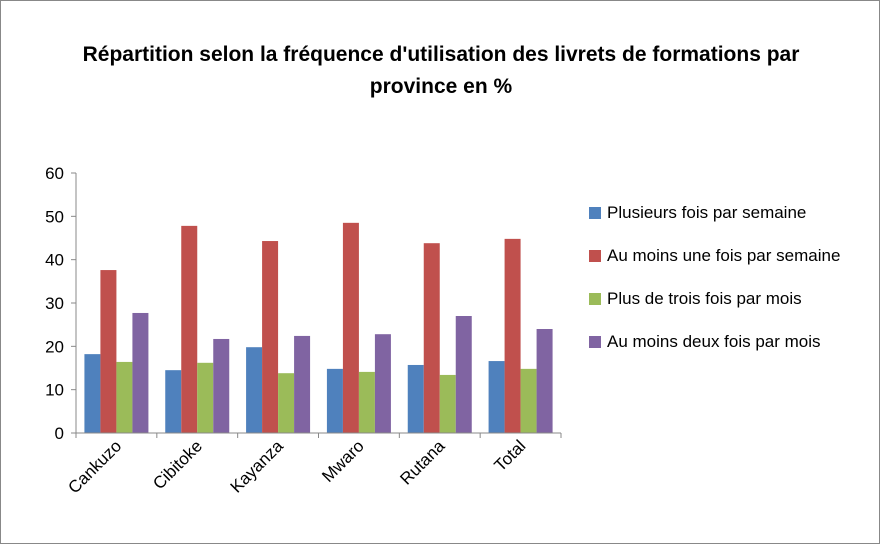 The width and height of the screenshot is (880, 544). Describe the element at coordinates (177, 464) in the screenshot. I see `x-tick-label: Cibitoke` at that location.